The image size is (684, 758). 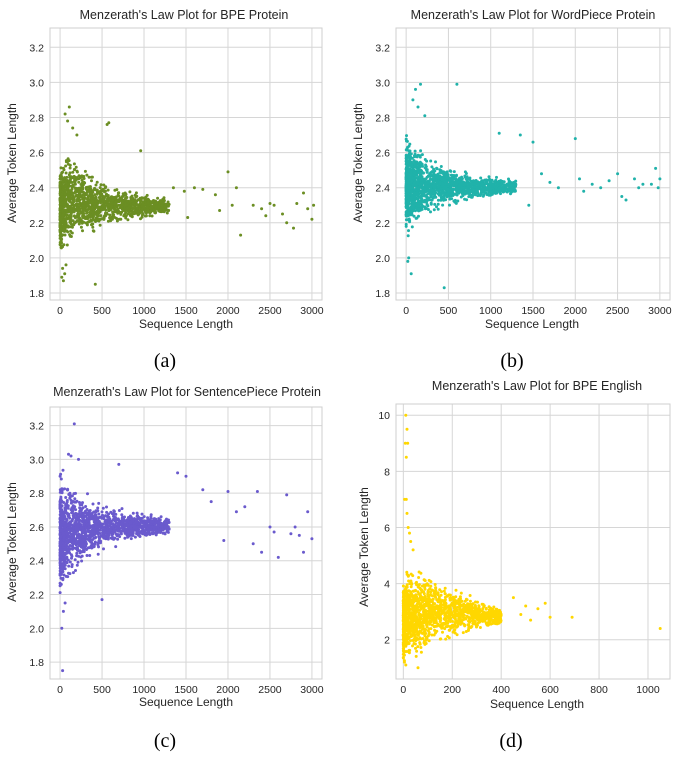 What do you see at coordinates (36, 494) in the screenshot?
I see `y-tick-label: 2.8` at bounding box center [36, 494].